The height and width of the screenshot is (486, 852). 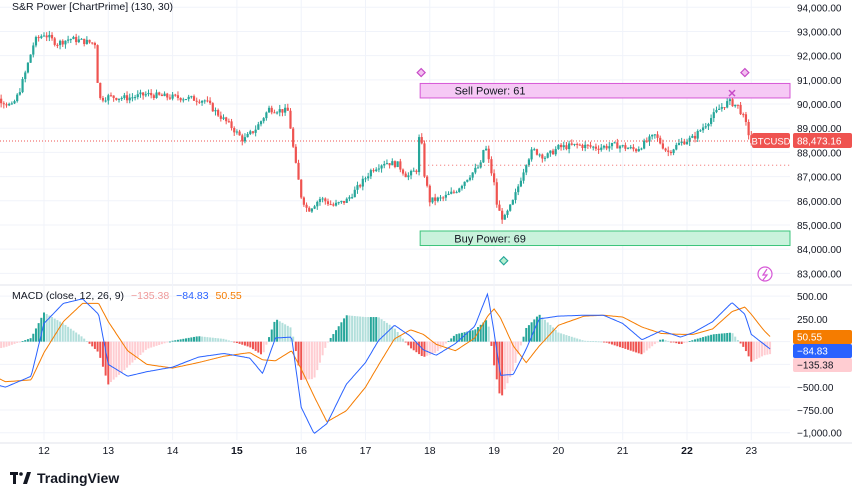 I want to click on time-tick-label: 12, so click(x=44, y=451).